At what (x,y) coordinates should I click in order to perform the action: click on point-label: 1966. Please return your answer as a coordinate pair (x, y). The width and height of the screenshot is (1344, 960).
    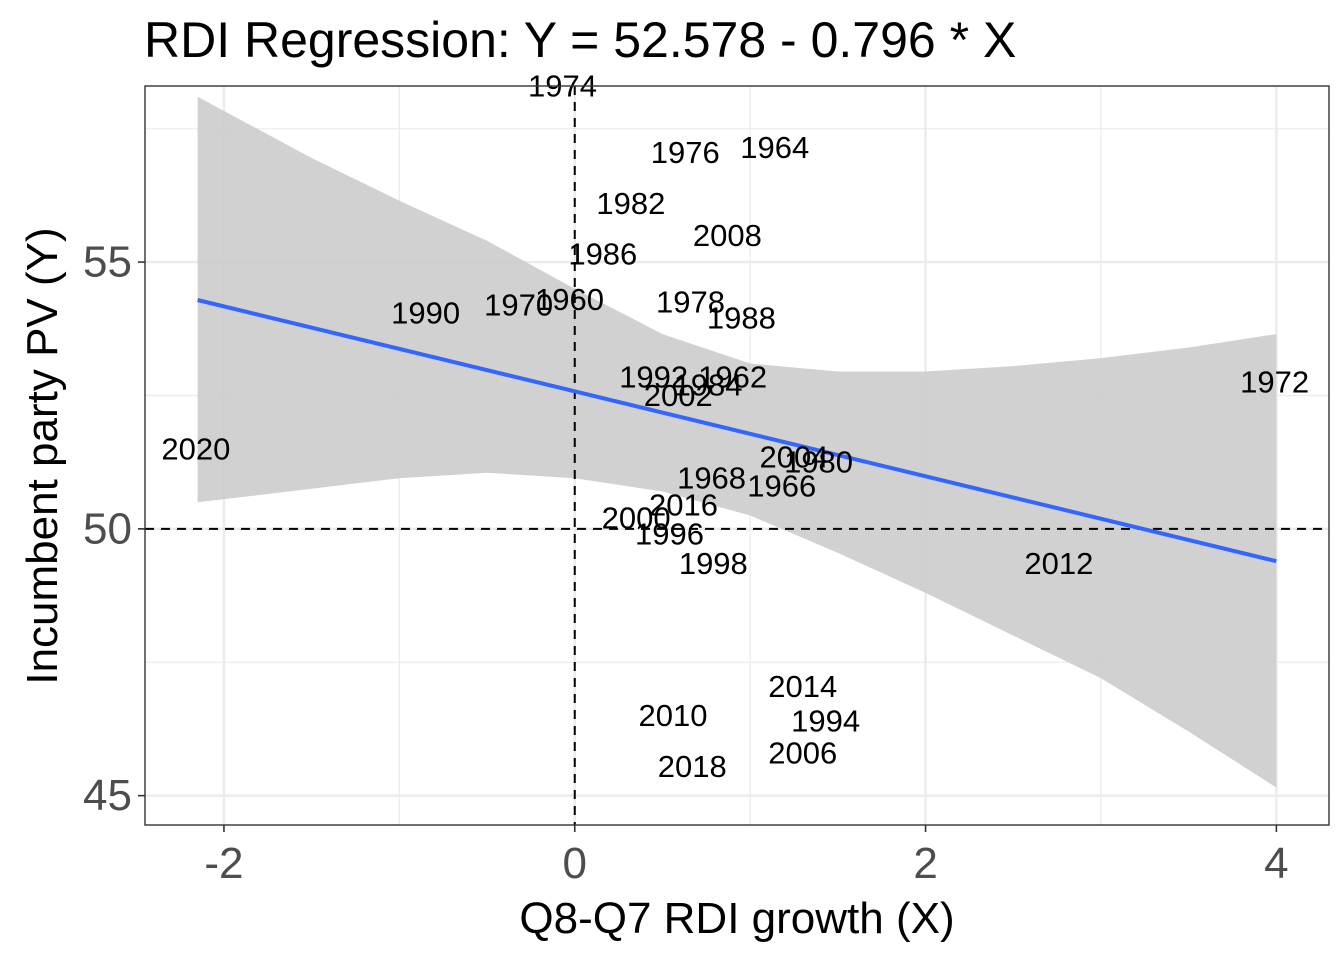
    Looking at the image, I should click on (781, 486).